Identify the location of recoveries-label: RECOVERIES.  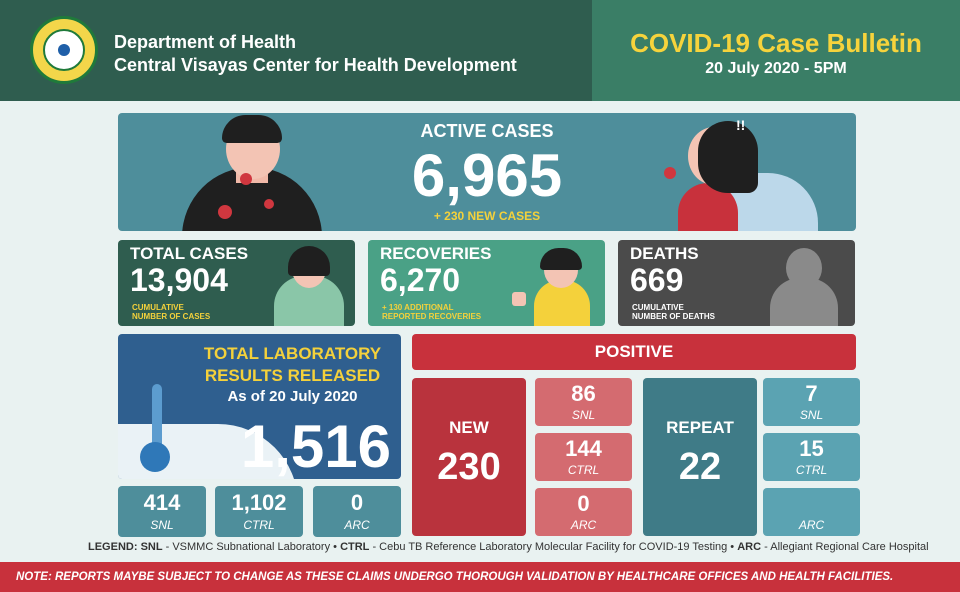
(436, 253).